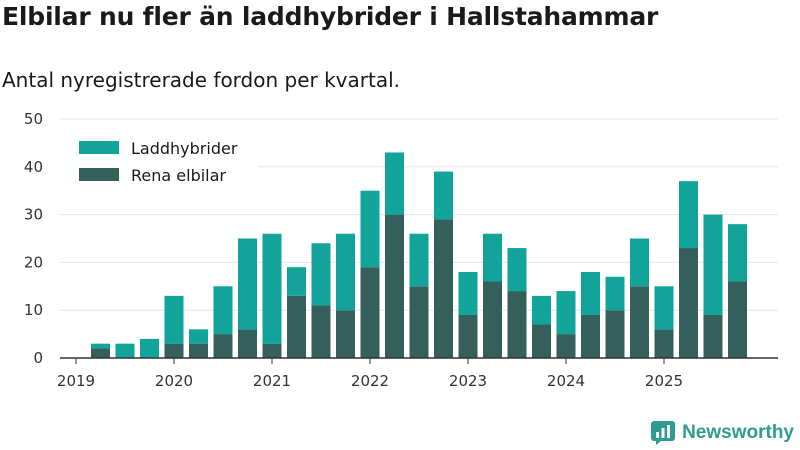 This screenshot has width=800, height=450. Describe the element at coordinates (159, 160) in the screenshot. I see `legend: Laddhybrider Rena elbilar` at that location.